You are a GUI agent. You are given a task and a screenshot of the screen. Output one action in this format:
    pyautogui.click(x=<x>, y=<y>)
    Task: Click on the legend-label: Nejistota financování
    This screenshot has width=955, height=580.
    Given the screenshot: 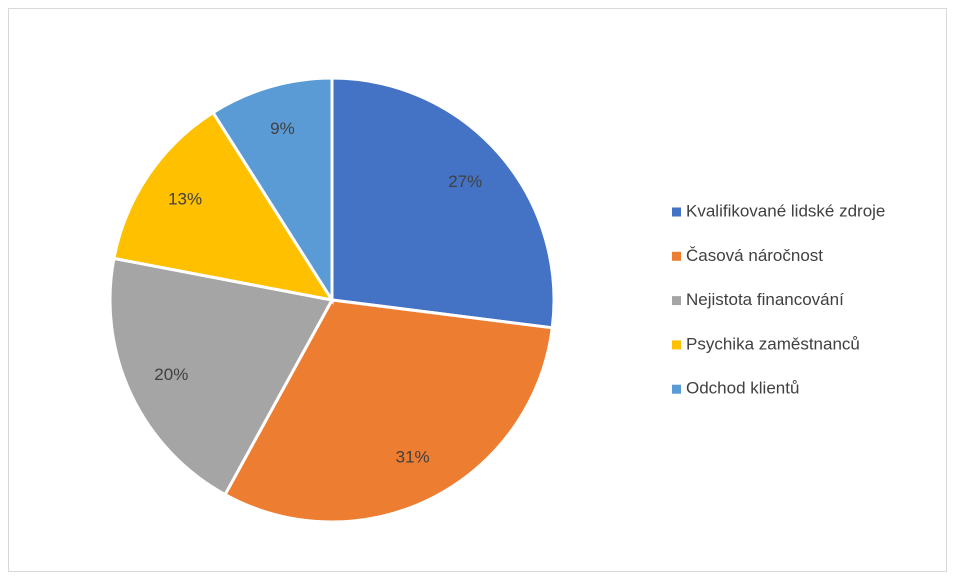 What is the action you would take?
    pyautogui.click(x=765, y=299)
    